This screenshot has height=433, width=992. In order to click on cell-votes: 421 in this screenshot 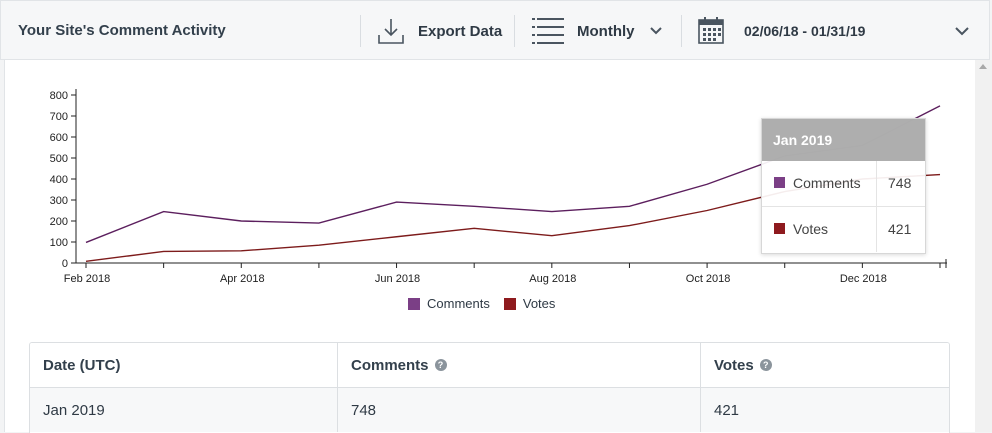, I will do `click(825, 410)`.